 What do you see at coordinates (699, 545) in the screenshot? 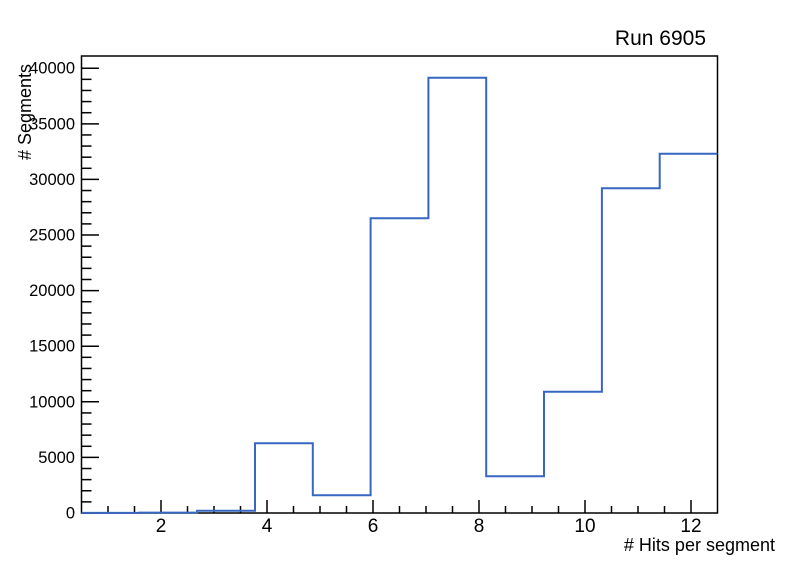
I see `x-axis-title: # Hits per segment` at bounding box center [699, 545].